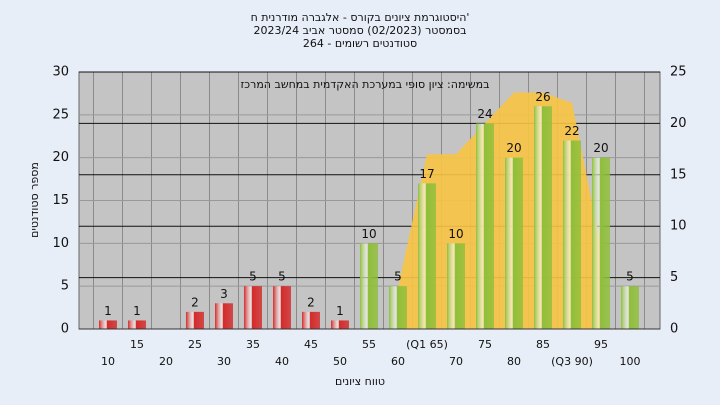  What do you see at coordinates (360, 381) in the screenshot?
I see `x-axis-label: טווח ציונים` at bounding box center [360, 381].